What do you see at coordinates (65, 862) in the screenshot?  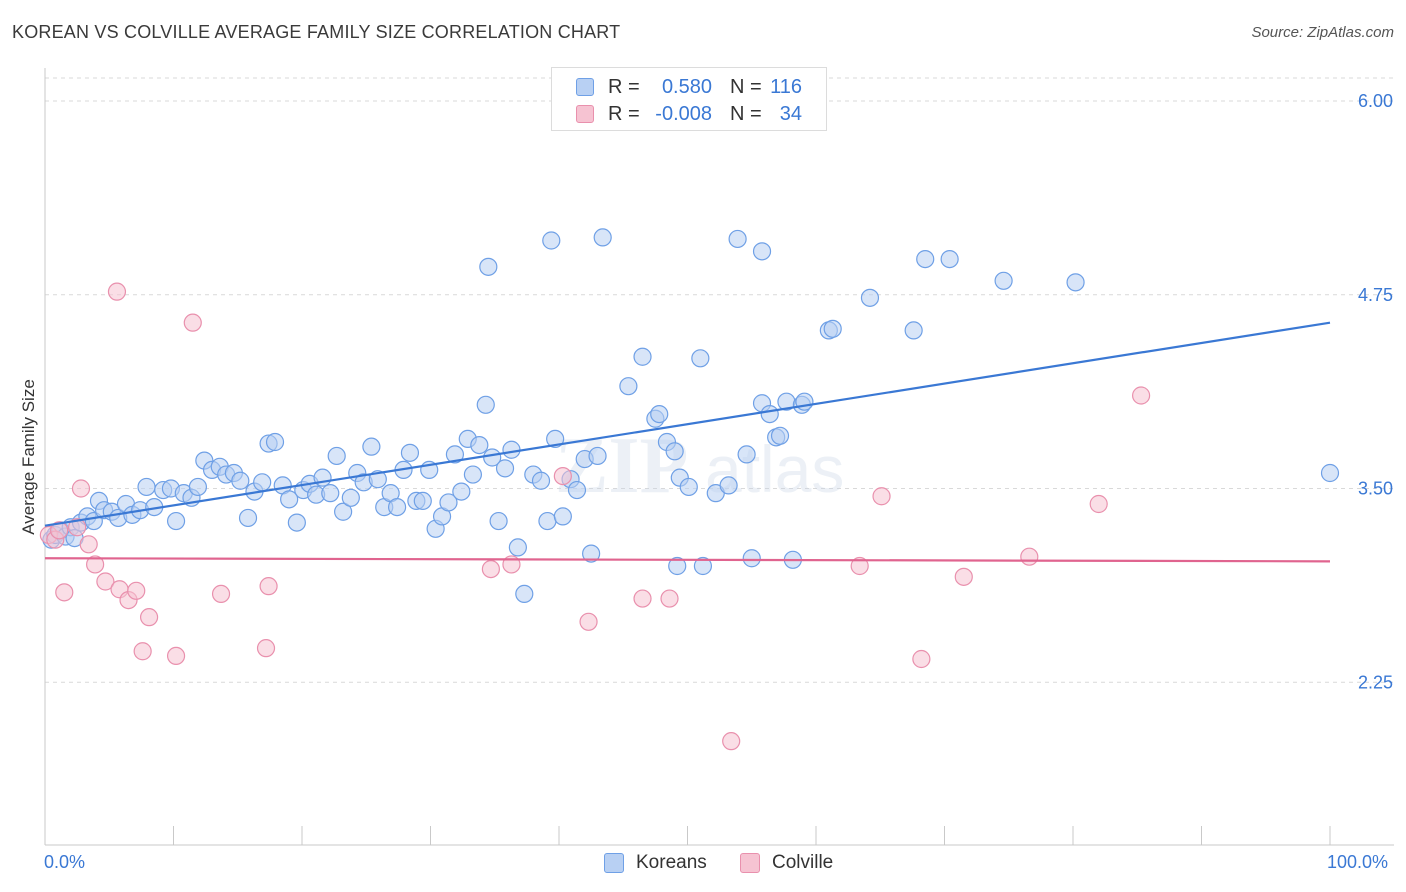 I see `x-tick-label-min: 0.0%` at bounding box center [65, 862].